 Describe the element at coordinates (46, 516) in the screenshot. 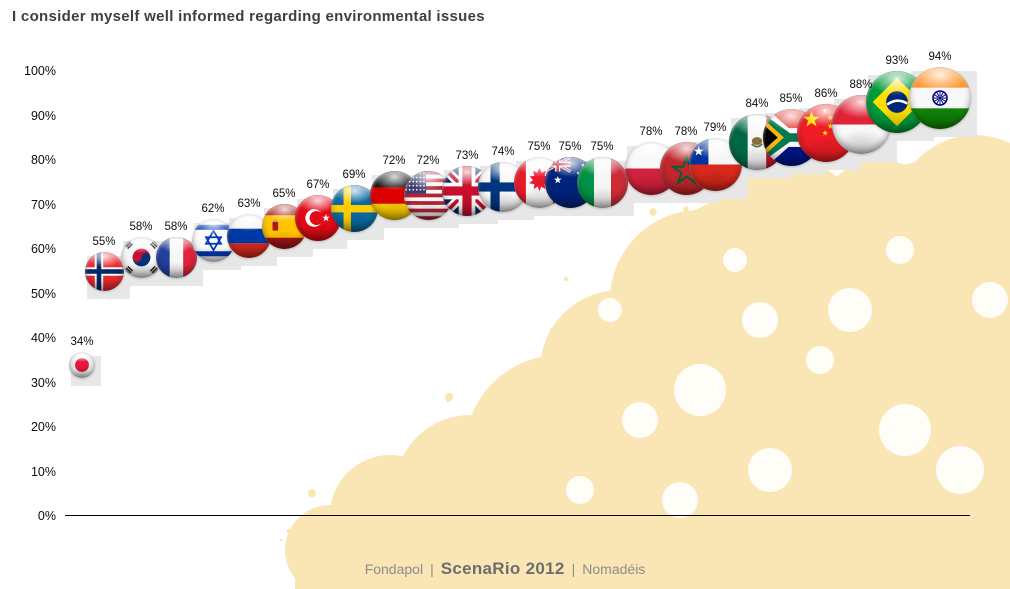

I see `y-tick-0: 0%` at that location.